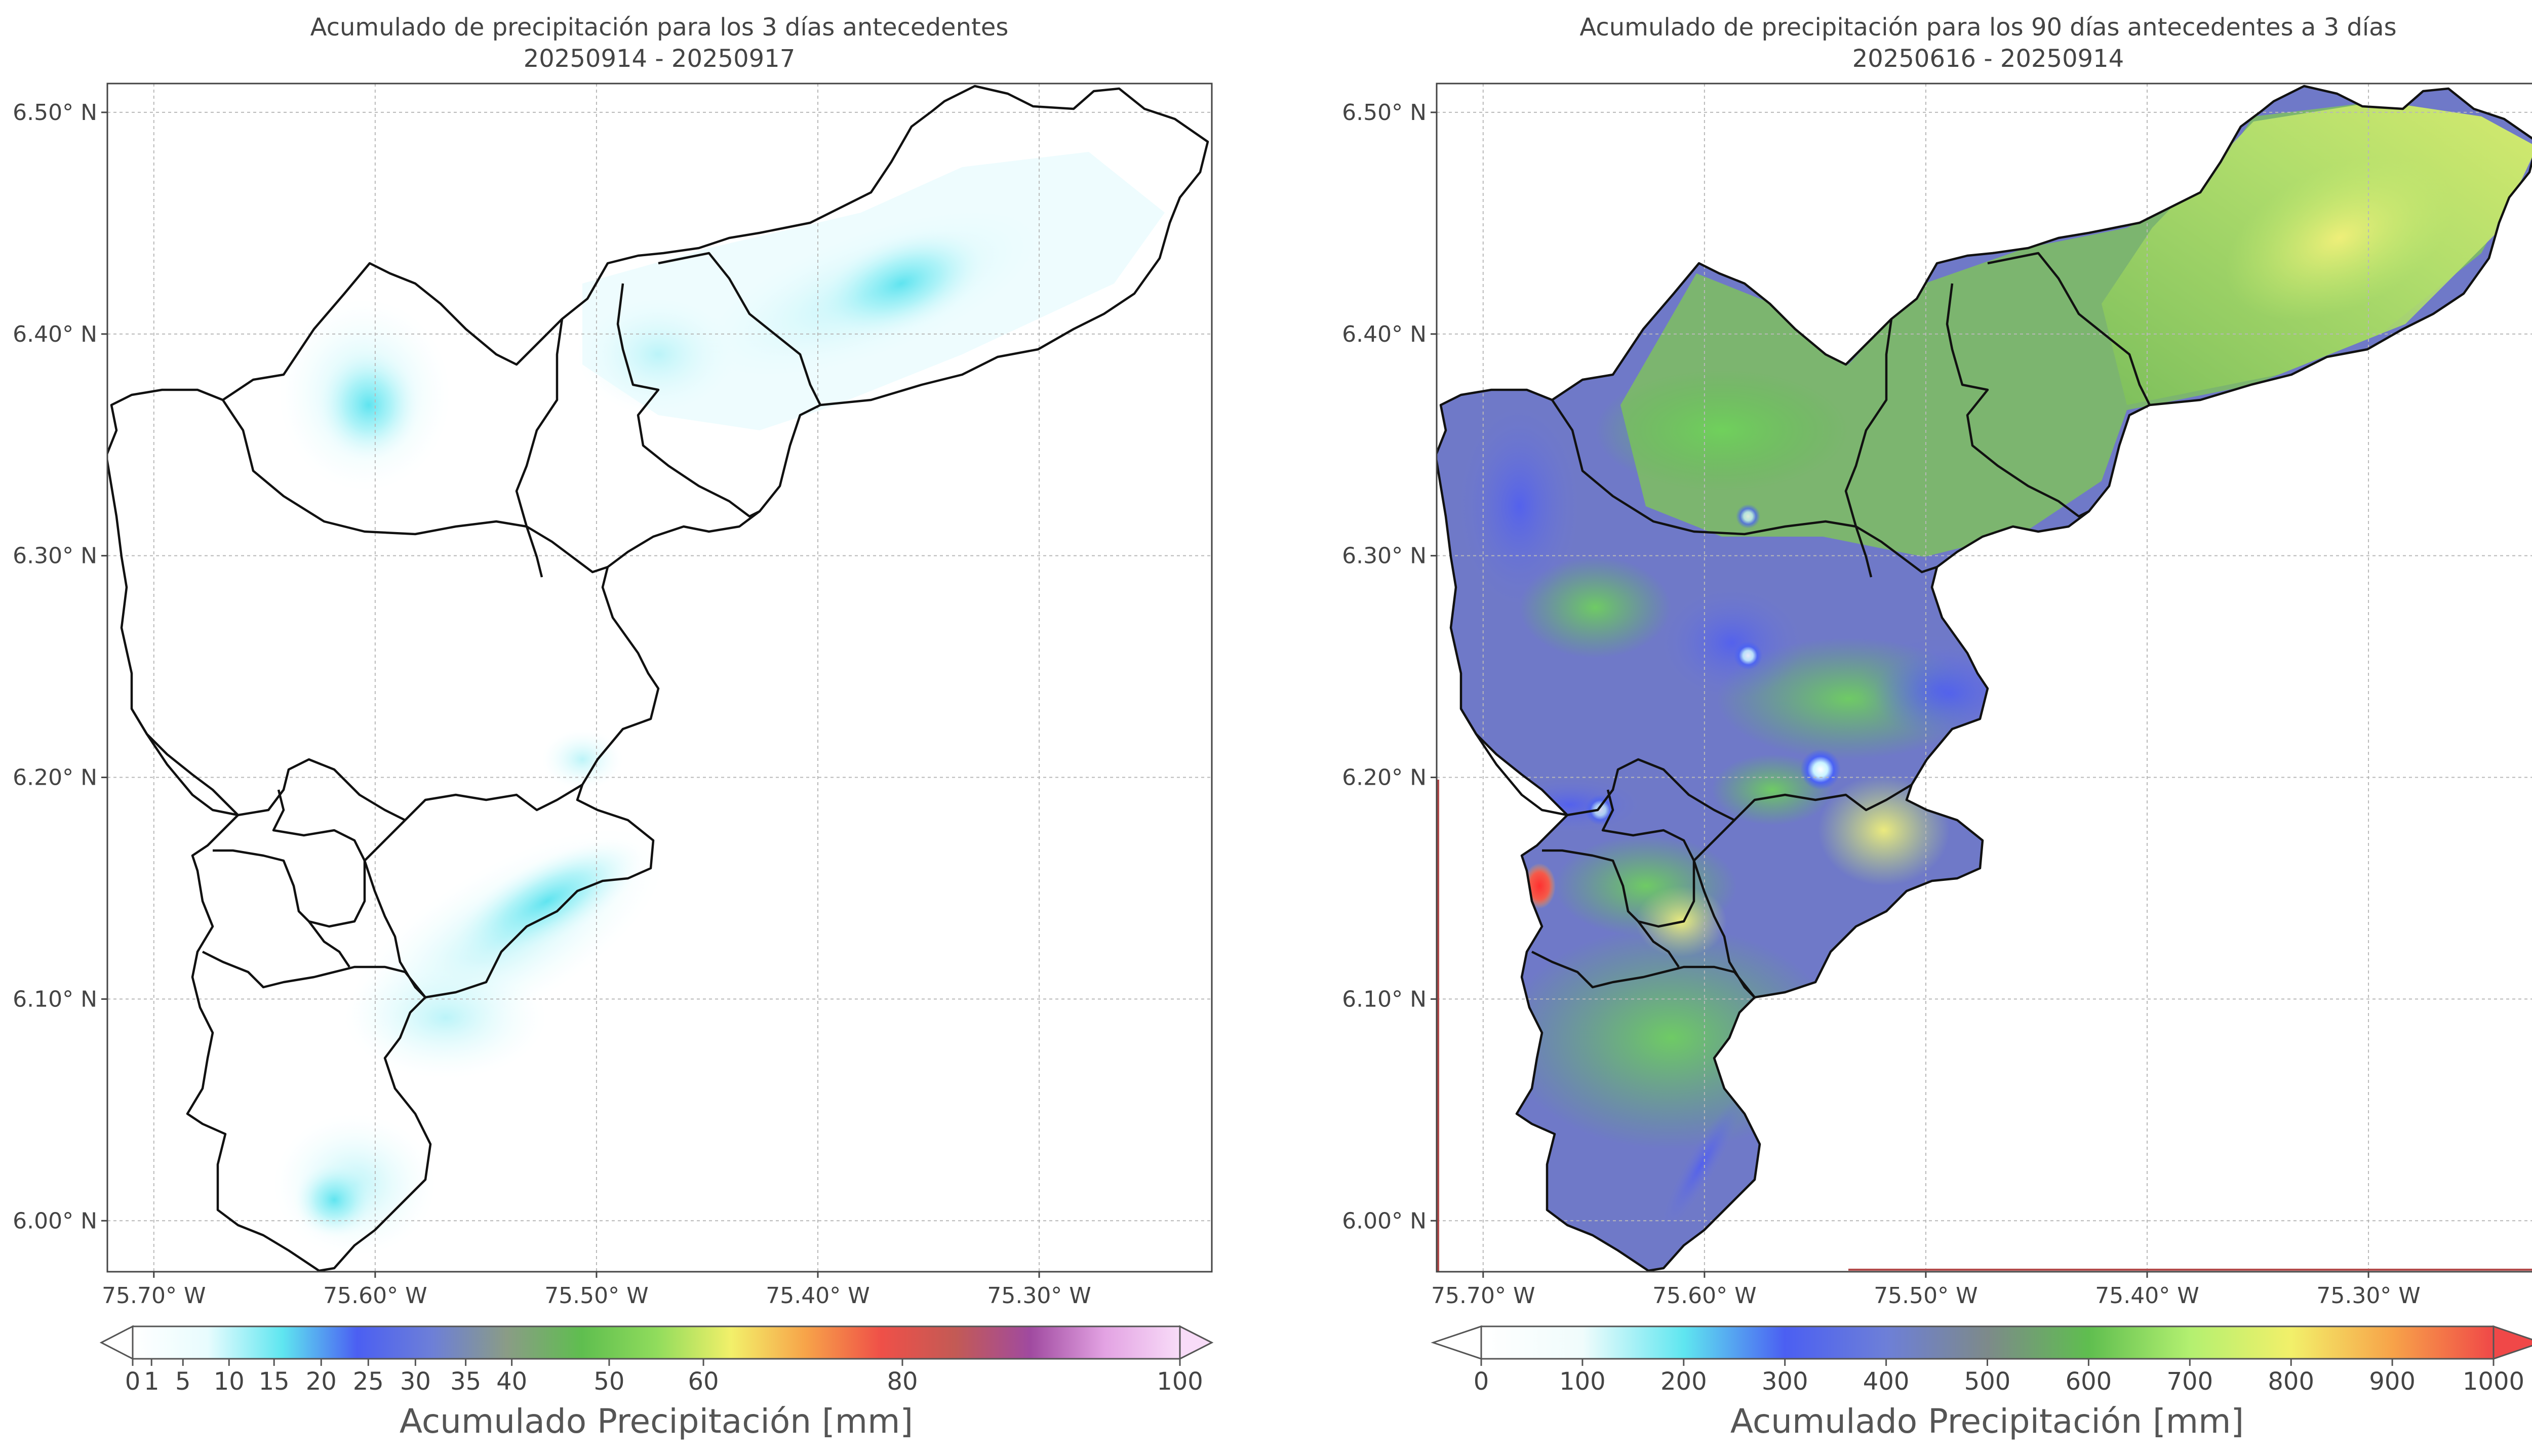  What do you see at coordinates (1683, 1381) in the screenshot?
I see `right-colorbar-tick-label: 200` at bounding box center [1683, 1381].